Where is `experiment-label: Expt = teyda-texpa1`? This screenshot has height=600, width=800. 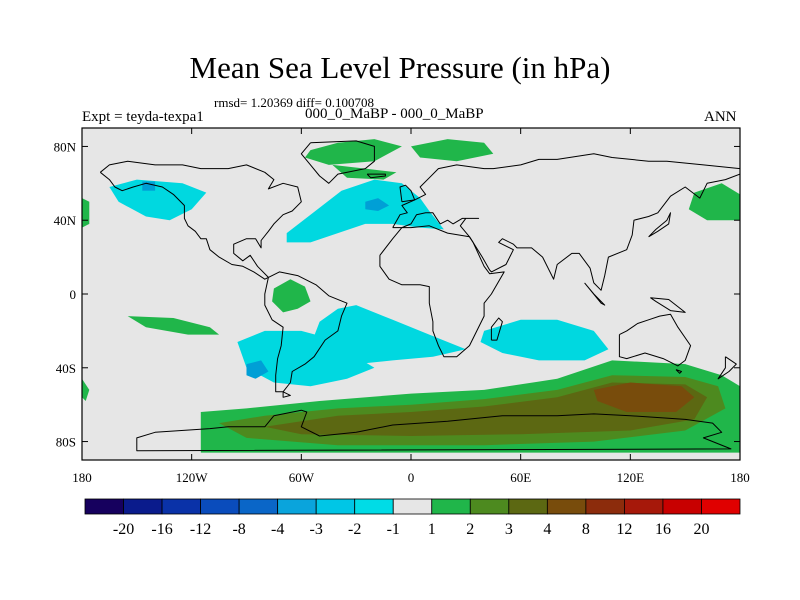 experiment-label: Expt = teyda-texpa1 is located at coordinates (143, 117).